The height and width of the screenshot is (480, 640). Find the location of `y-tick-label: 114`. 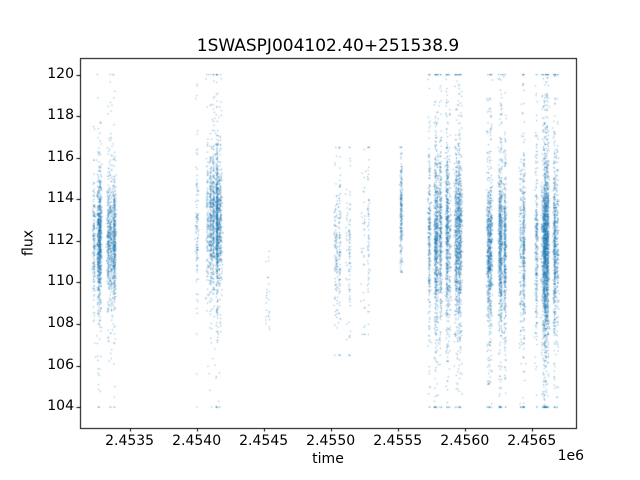

y-tick-label: 114 is located at coordinates (60, 198).